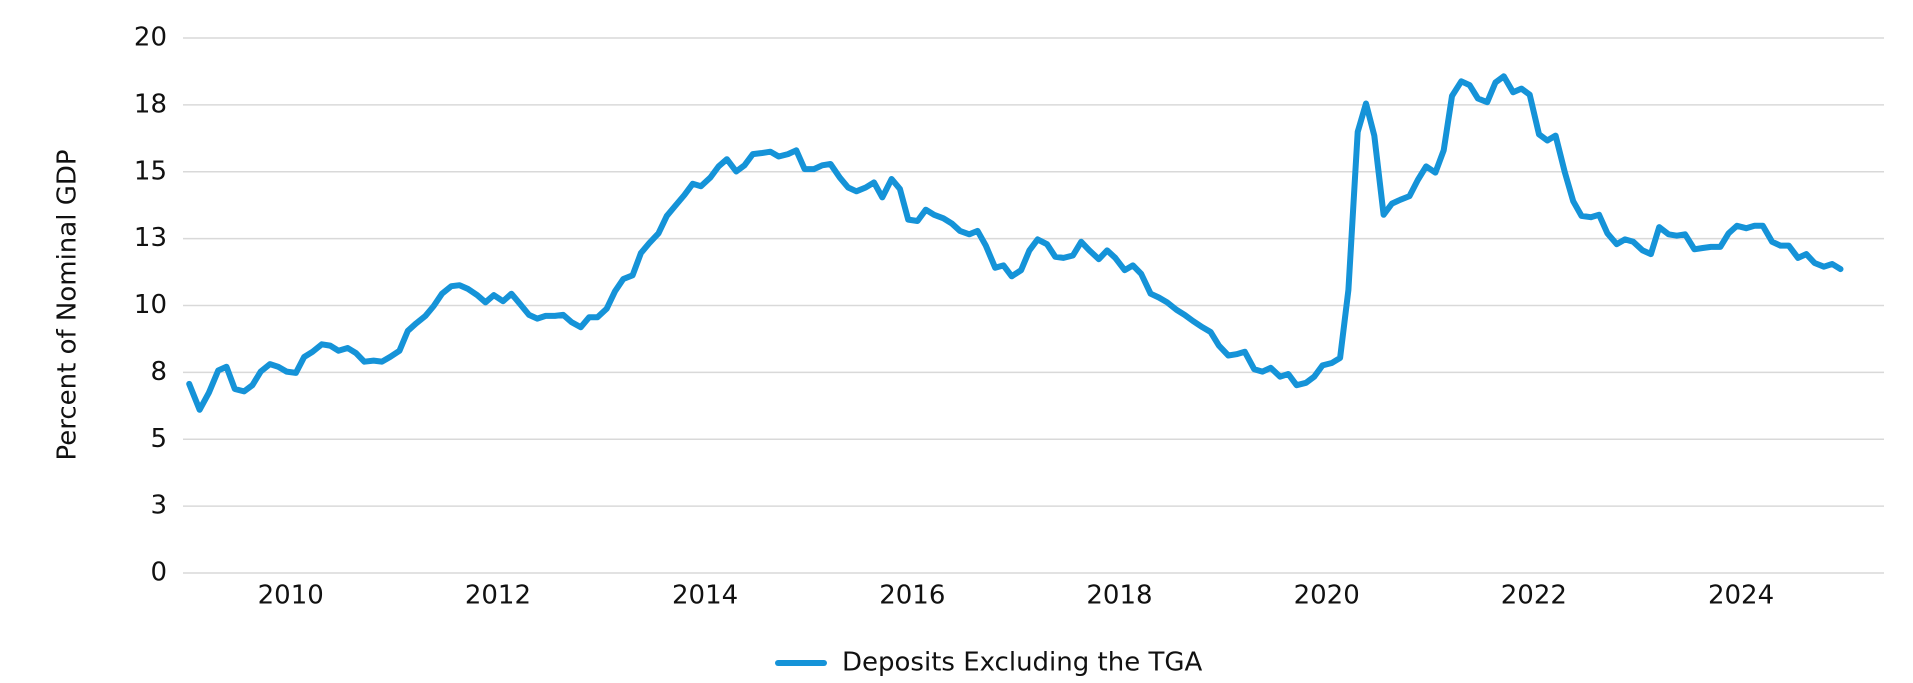  Describe the element at coordinates (150, 305) in the screenshot. I see `y-tick-label: 10` at that location.